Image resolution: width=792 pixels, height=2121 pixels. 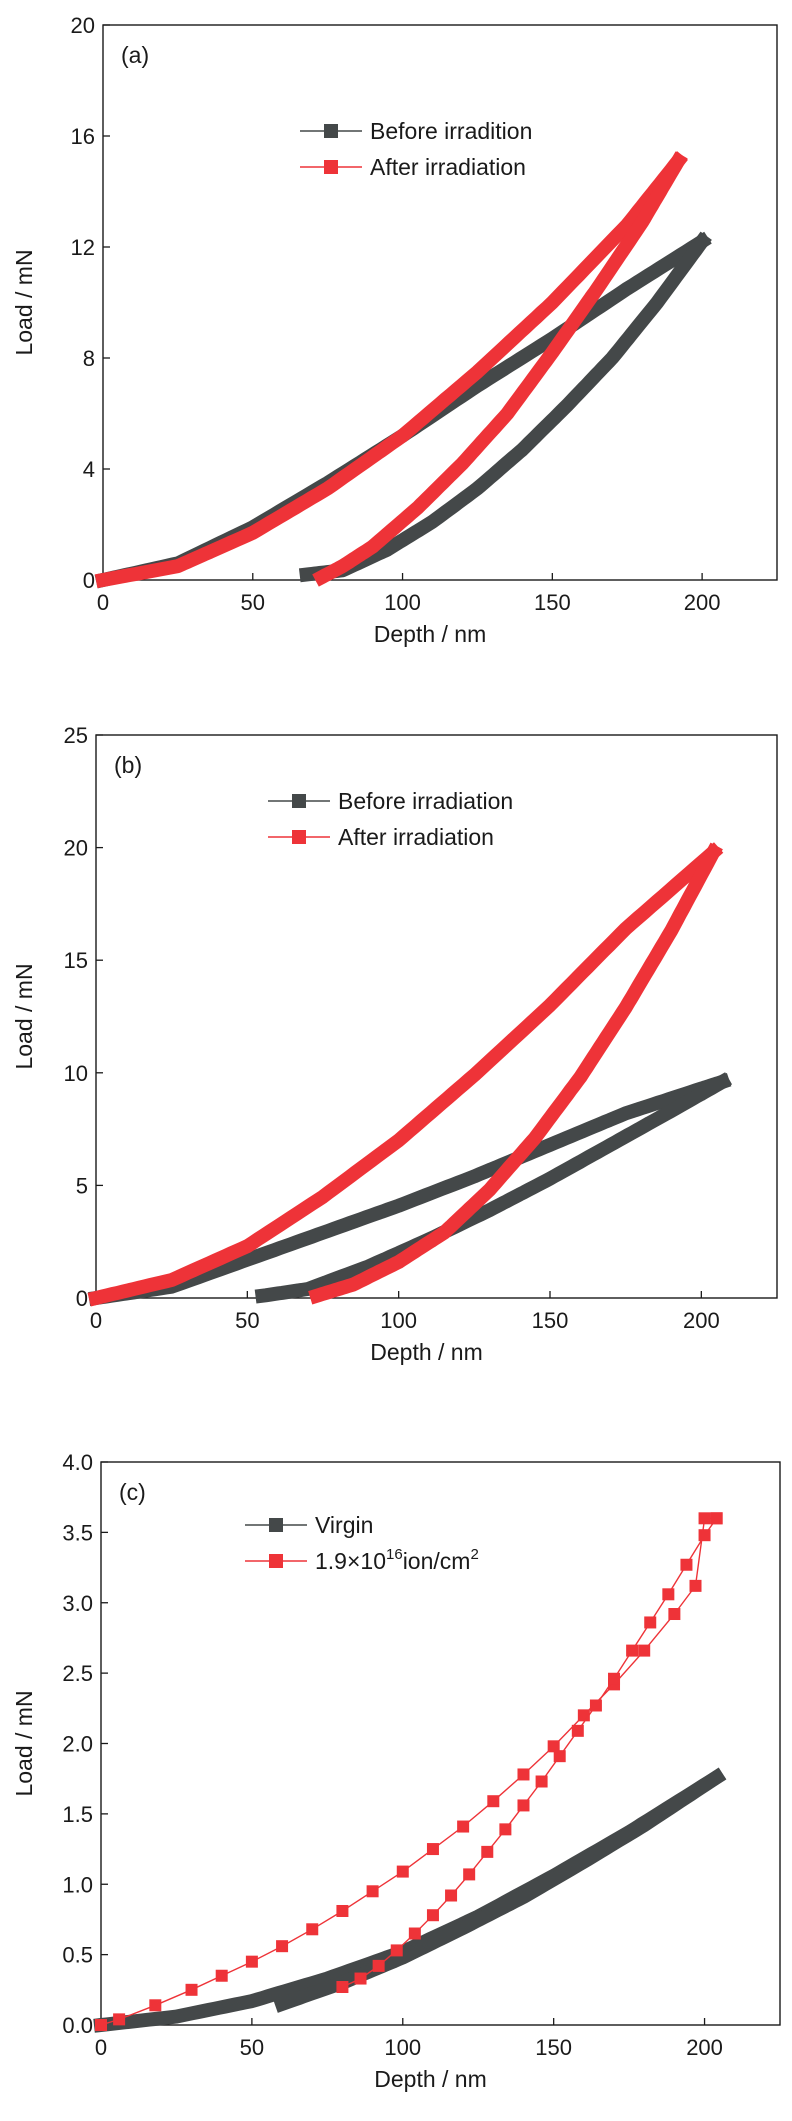 I want to click on y-tick-label: 4, so click(x=89, y=469).